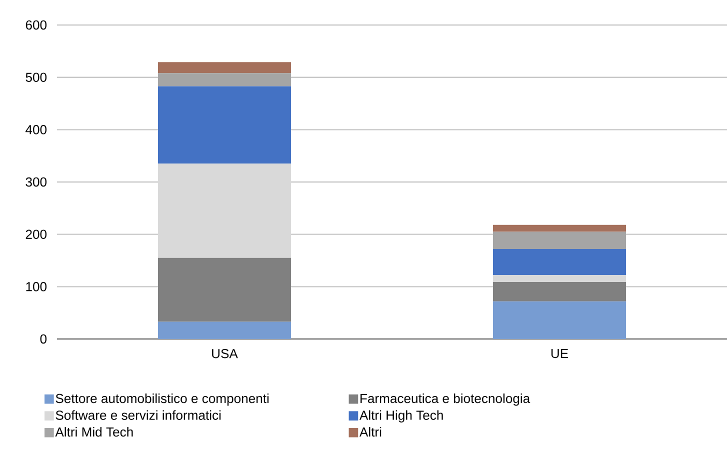  What do you see at coordinates (138, 415) in the screenshot?
I see `legend-label: Software e servizi informatici` at bounding box center [138, 415].